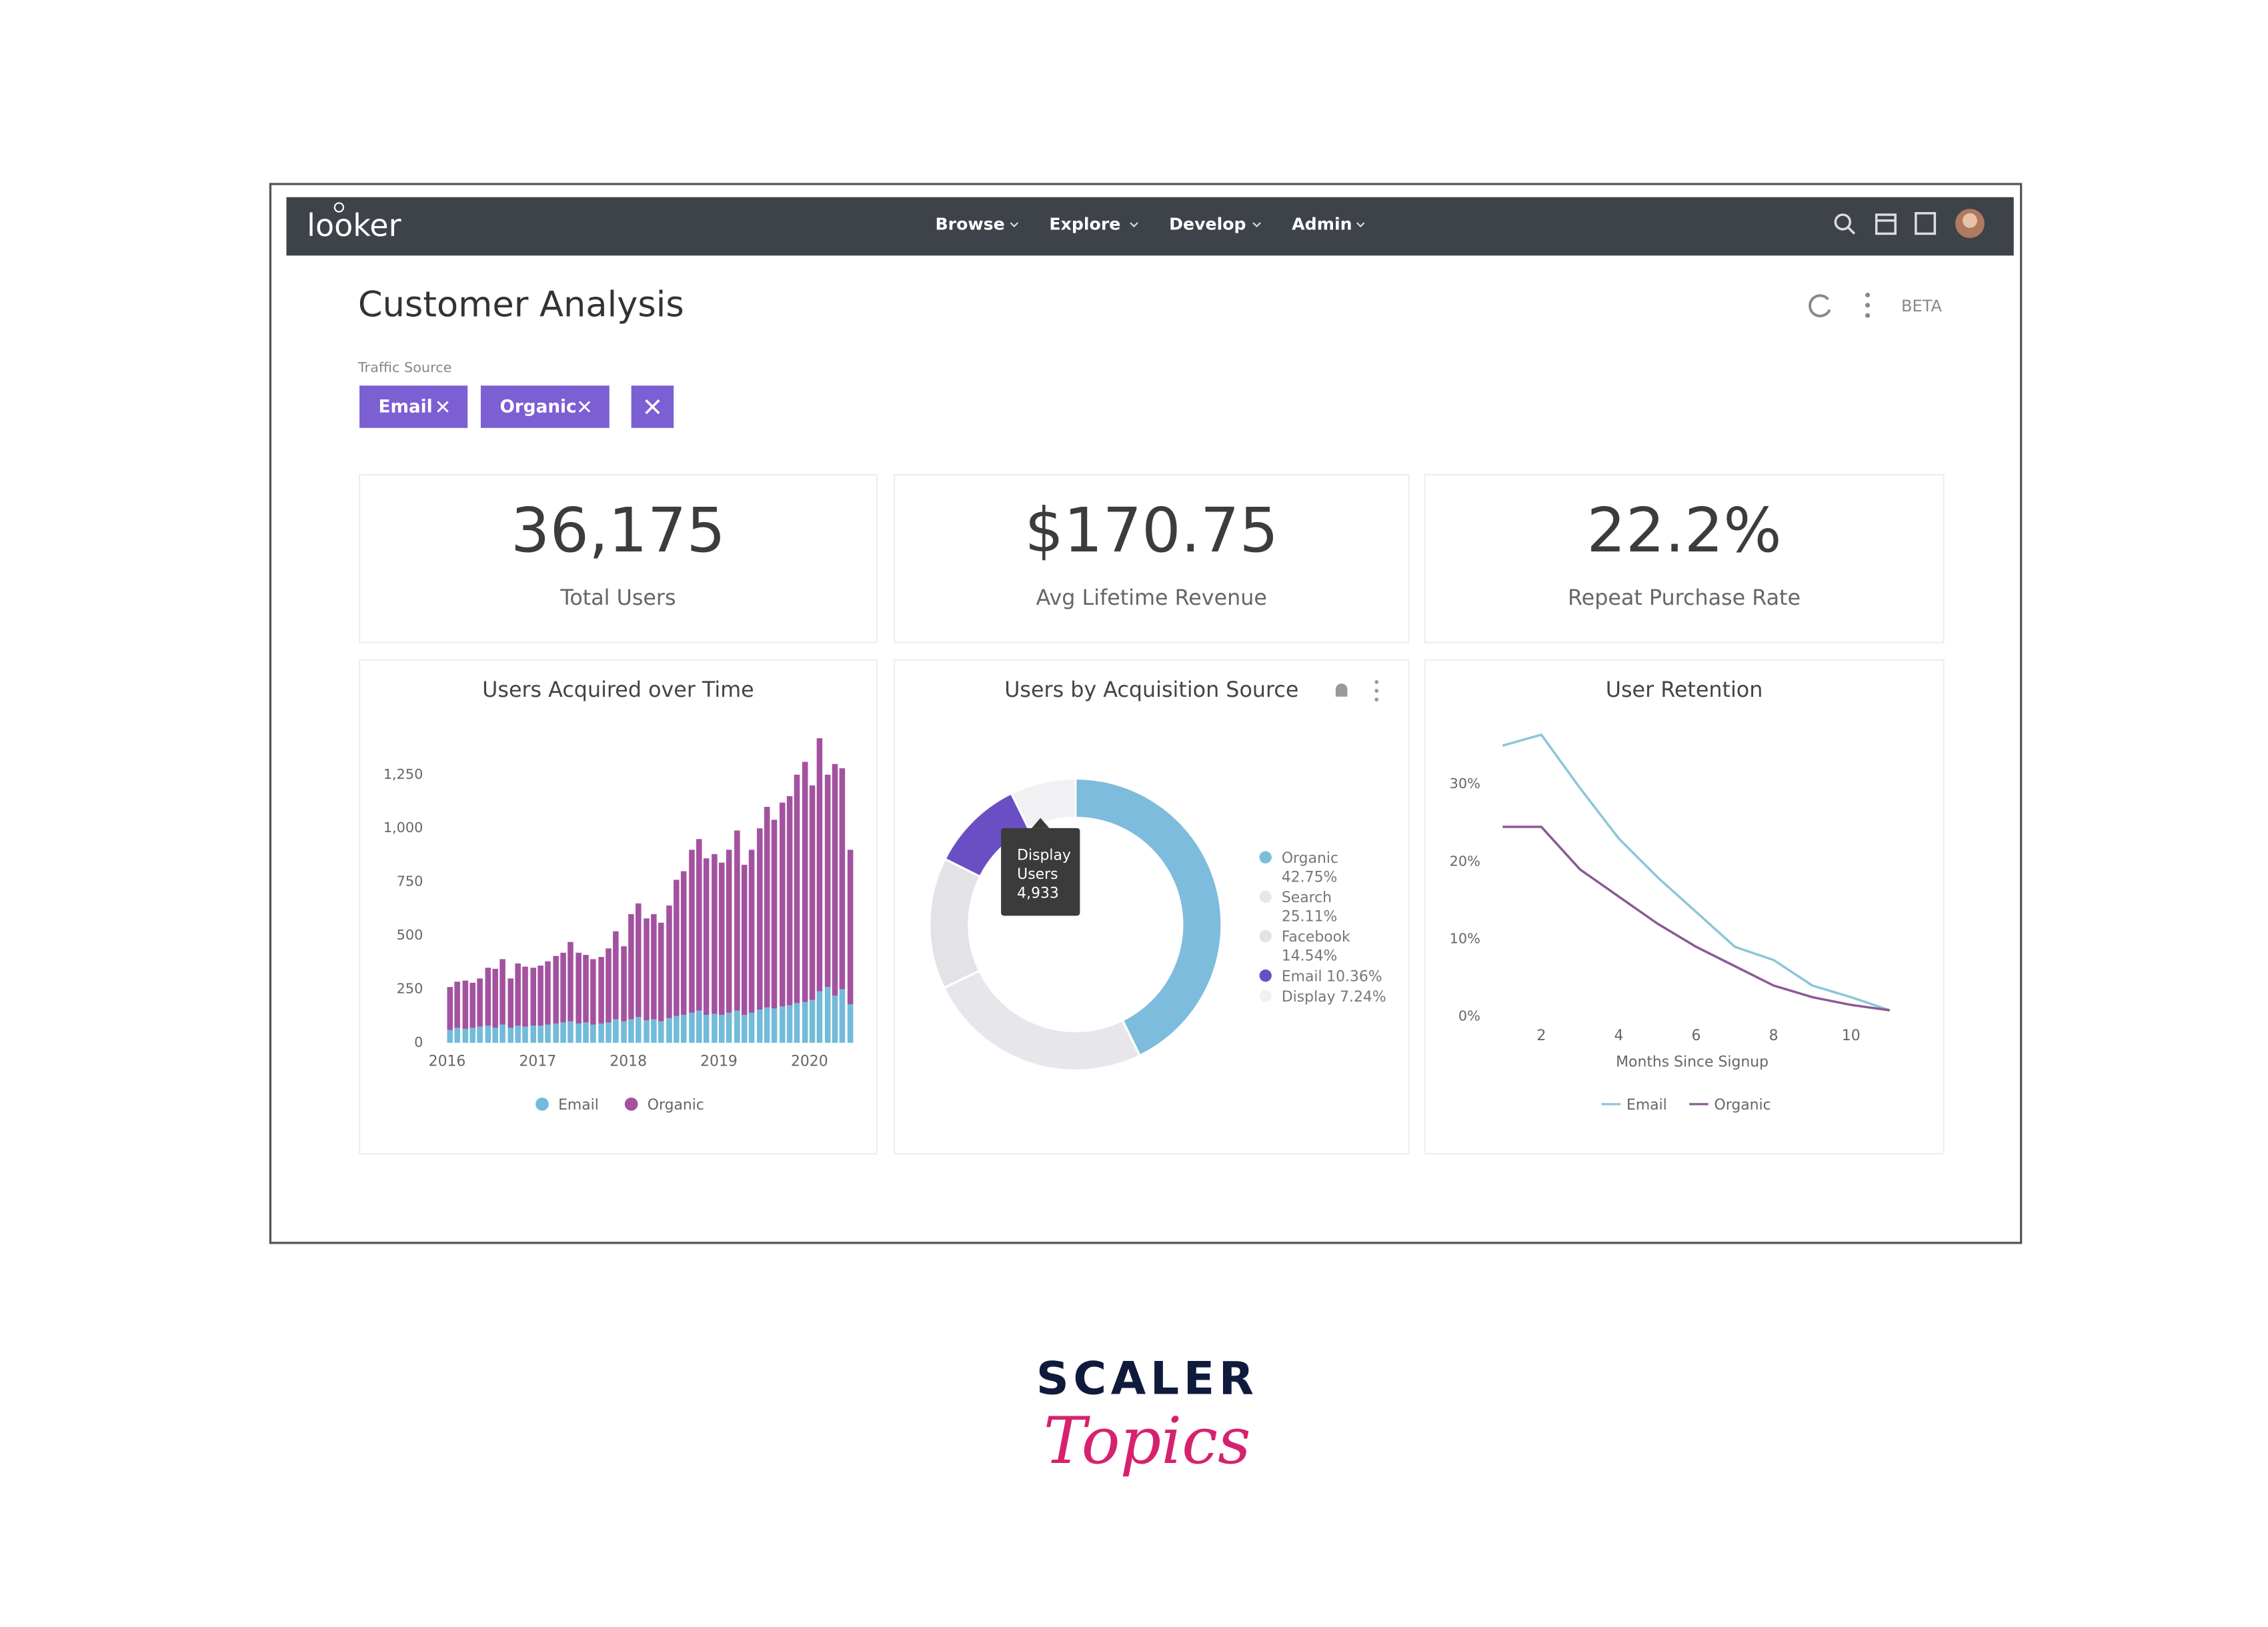  I want to click on kpi-card, so click(618, 558).